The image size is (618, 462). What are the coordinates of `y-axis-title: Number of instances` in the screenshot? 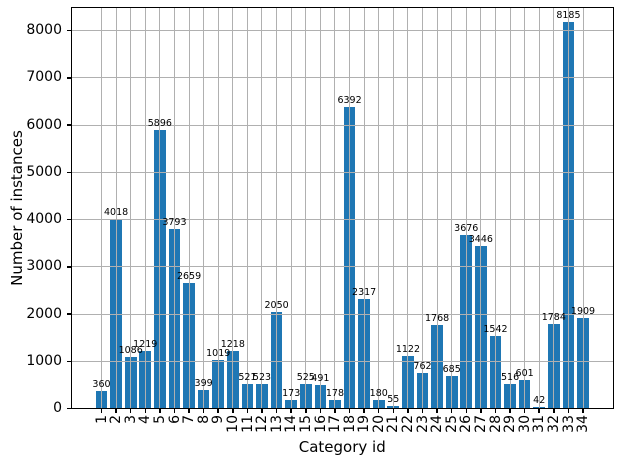 It's located at (17, 207).